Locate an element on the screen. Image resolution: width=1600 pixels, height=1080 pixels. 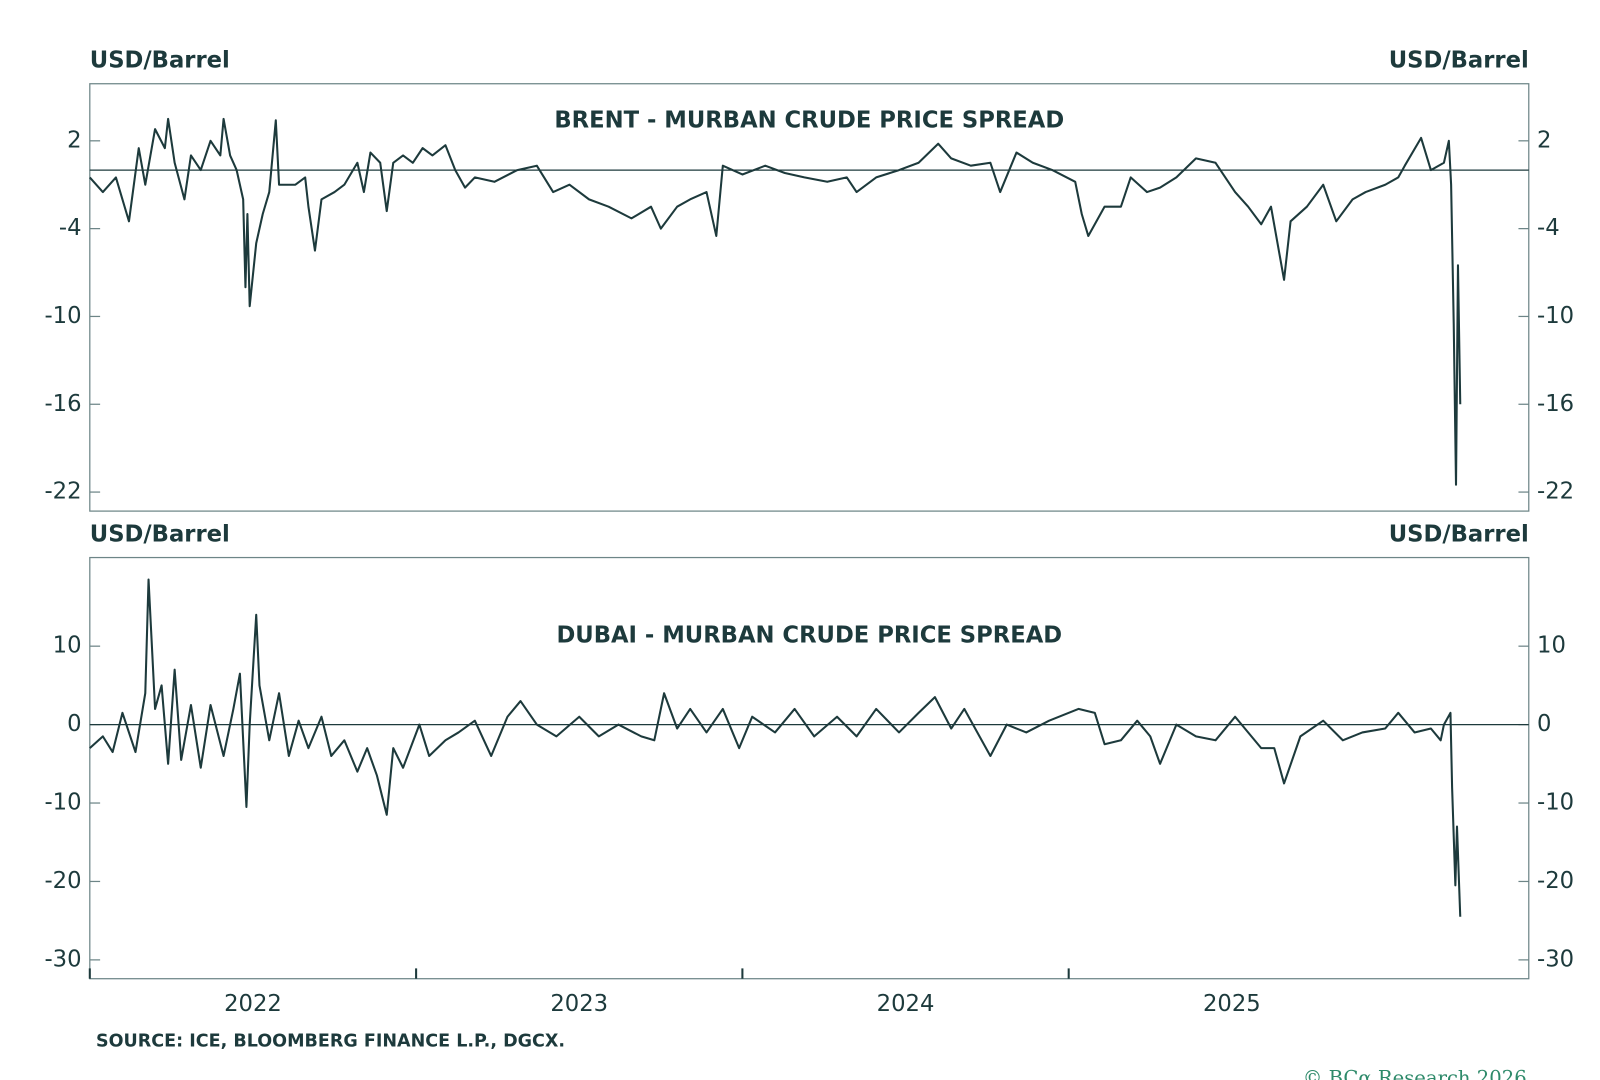
panel-title: BRENT - MURBAN CRUDE PRICE SPREAD is located at coordinates (809, 120).